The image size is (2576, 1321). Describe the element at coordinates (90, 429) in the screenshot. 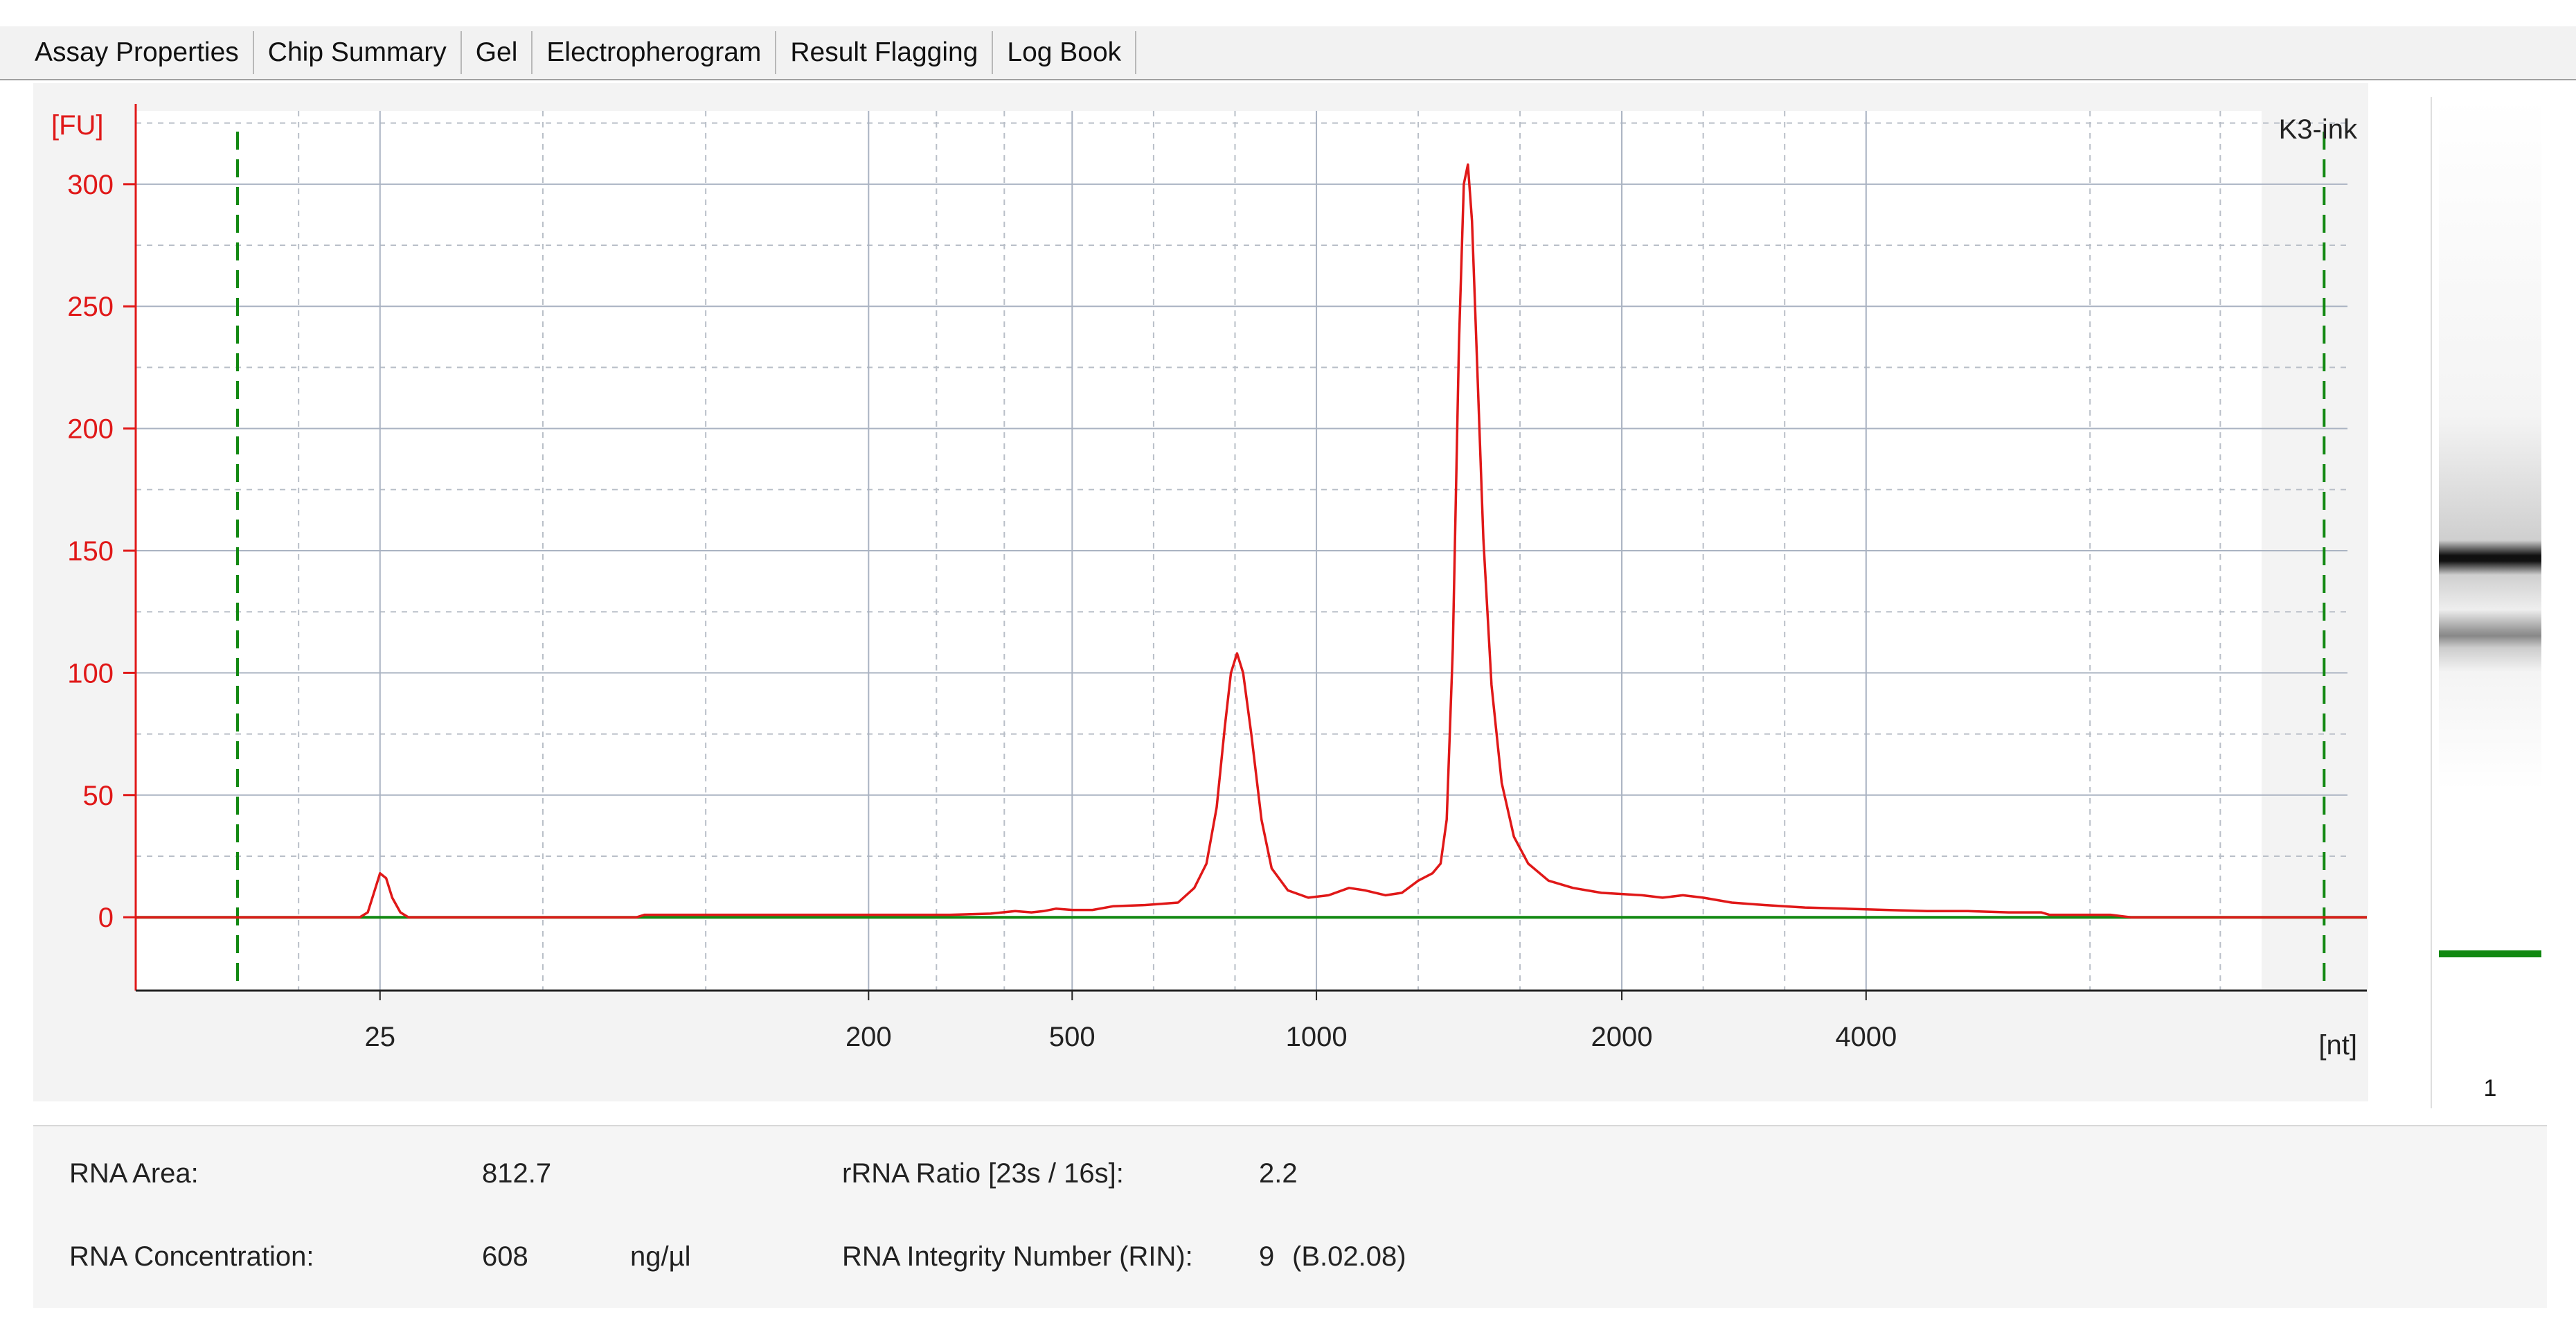

I see `y-tick-label: 200` at that location.